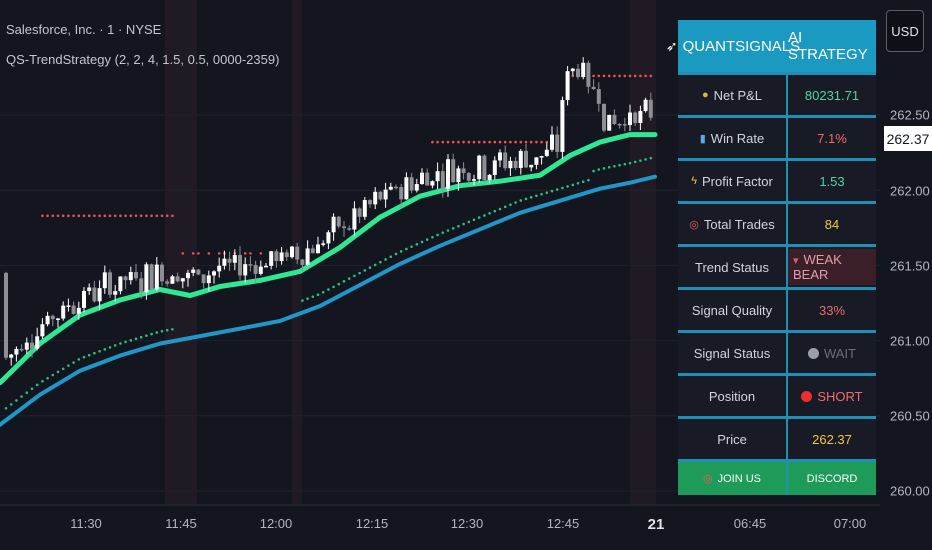 This screenshot has height=550, width=932. What do you see at coordinates (832, 95) in the screenshot?
I see `row-value: 80231.71` at bounding box center [832, 95].